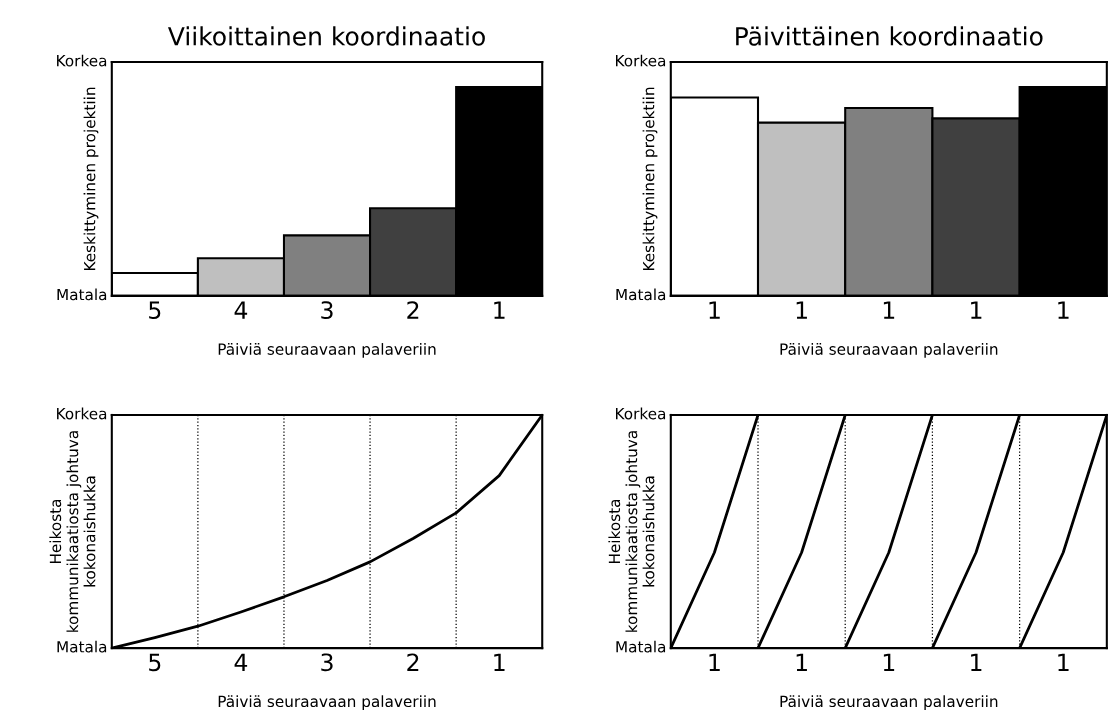 The width and height of the screenshot is (1118, 713). What do you see at coordinates (889, 36) in the screenshot?
I see `chart-title: Päivittäinen koordinaatio` at bounding box center [889, 36].